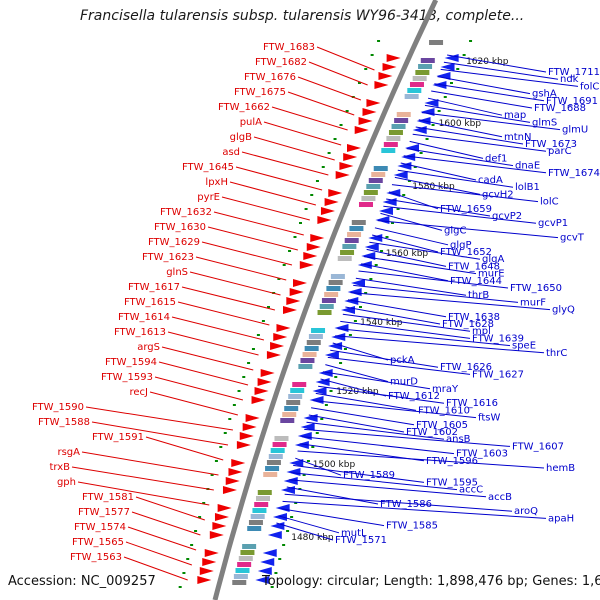  What do you see at coordinates (481, 331) in the screenshot?
I see `forward-gene-label: mpl` at bounding box center [481, 331].